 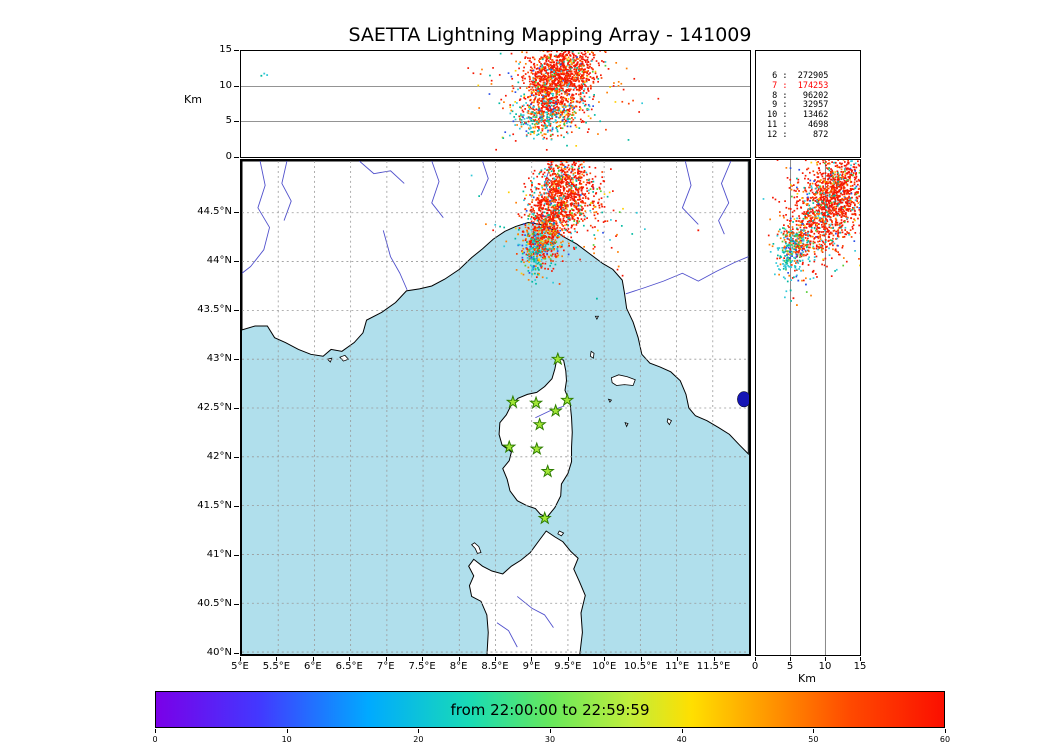 I want to click on colorbar-tick-label: 0, so click(x=155, y=739).